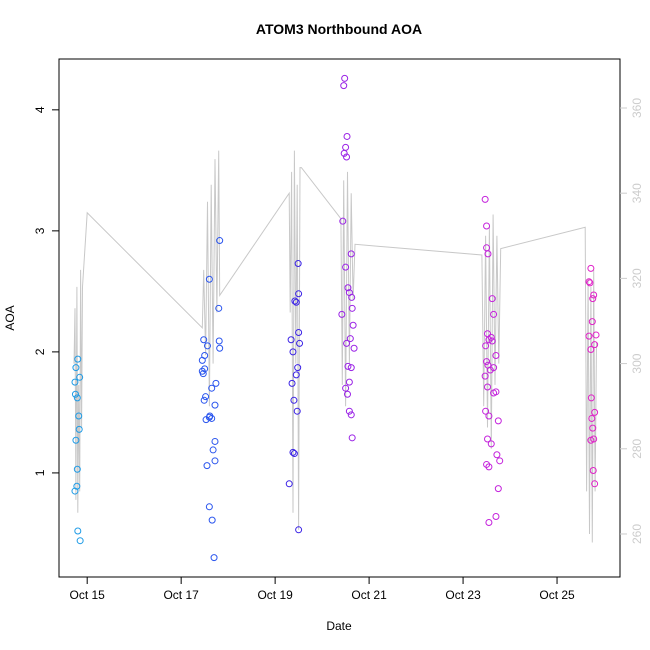 The image size is (650, 650). What do you see at coordinates (339, 626) in the screenshot?
I see `x-axis-title: Date` at bounding box center [339, 626].